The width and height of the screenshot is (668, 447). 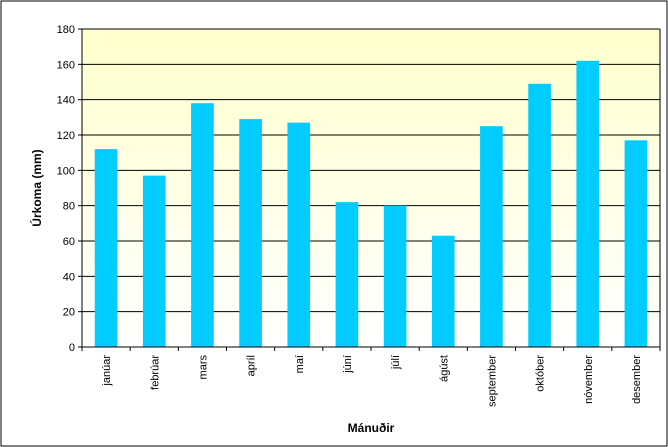 What do you see at coordinates (252, 365) in the screenshot?
I see `x-tick-label: apríl` at bounding box center [252, 365].